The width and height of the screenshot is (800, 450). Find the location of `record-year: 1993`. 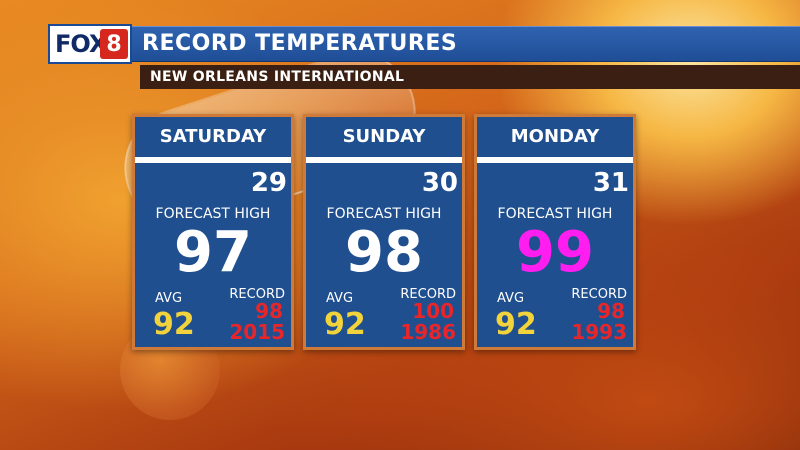

record-year: 1993 is located at coordinates (599, 332).